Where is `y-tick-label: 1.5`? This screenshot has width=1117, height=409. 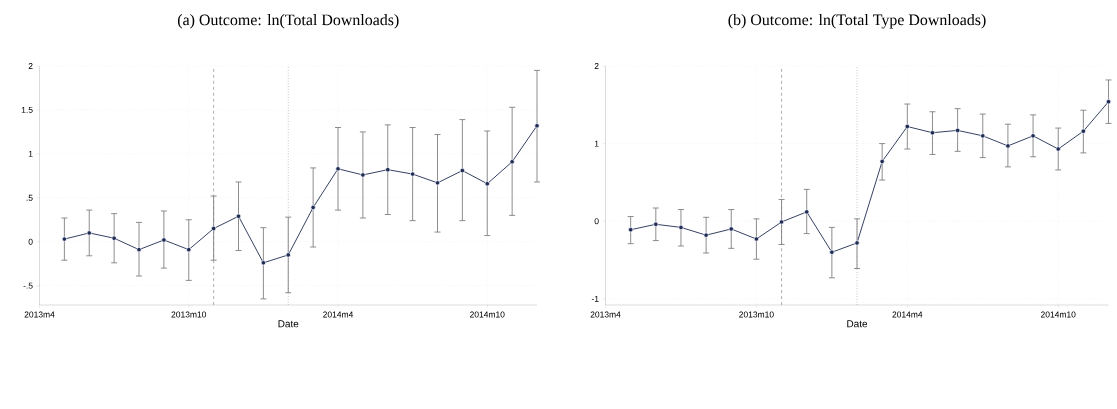
y-tick-label: 1.5 is located at coordinates (27, 109).